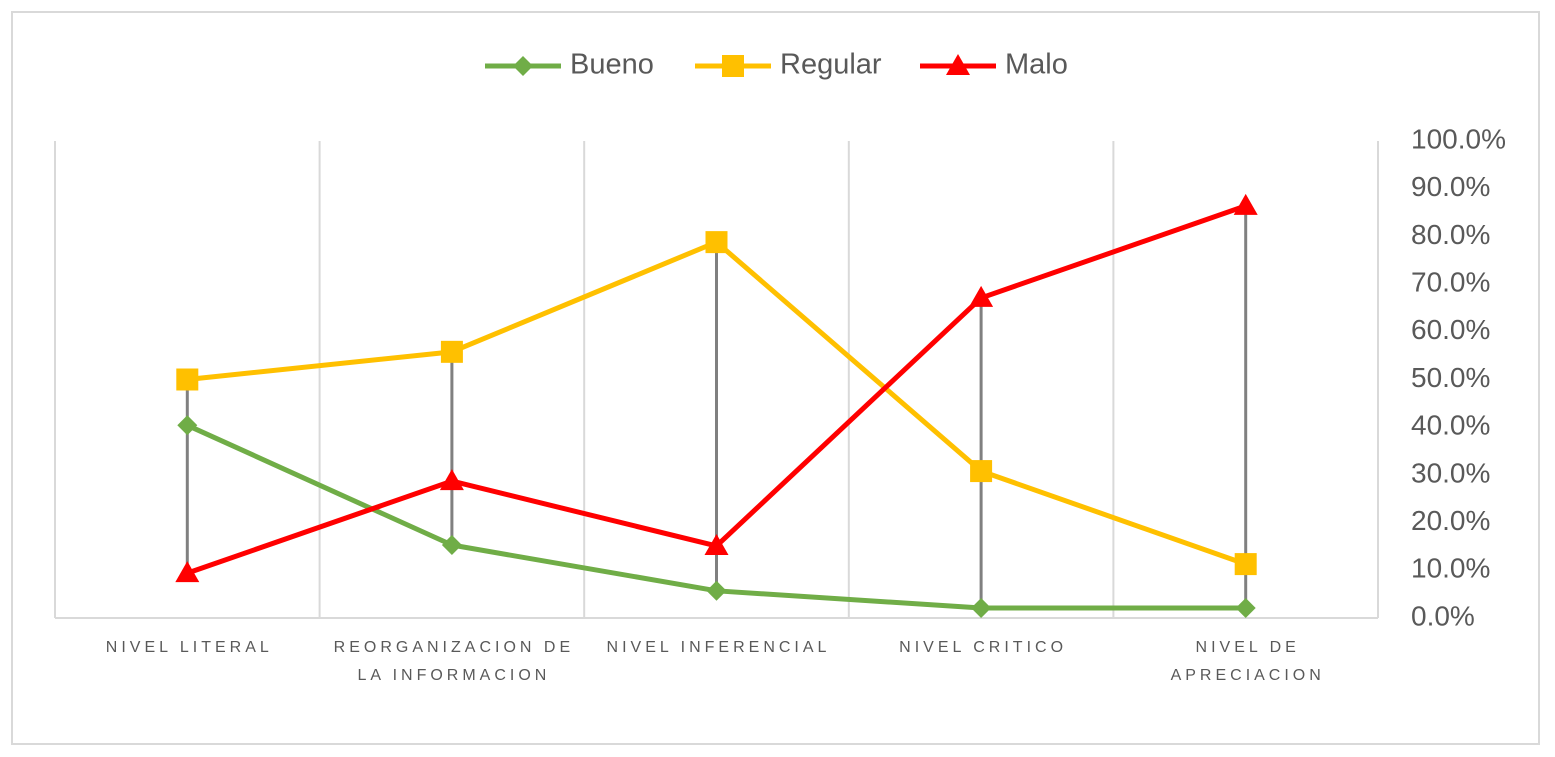 This screenshot has height=757, width=1555. What do you see at coordinates (454, 661) in the screenshot?
I see `x-tick-label: REORGANIZACION DE LA INFORMACION` at bounding box center [454, 661].